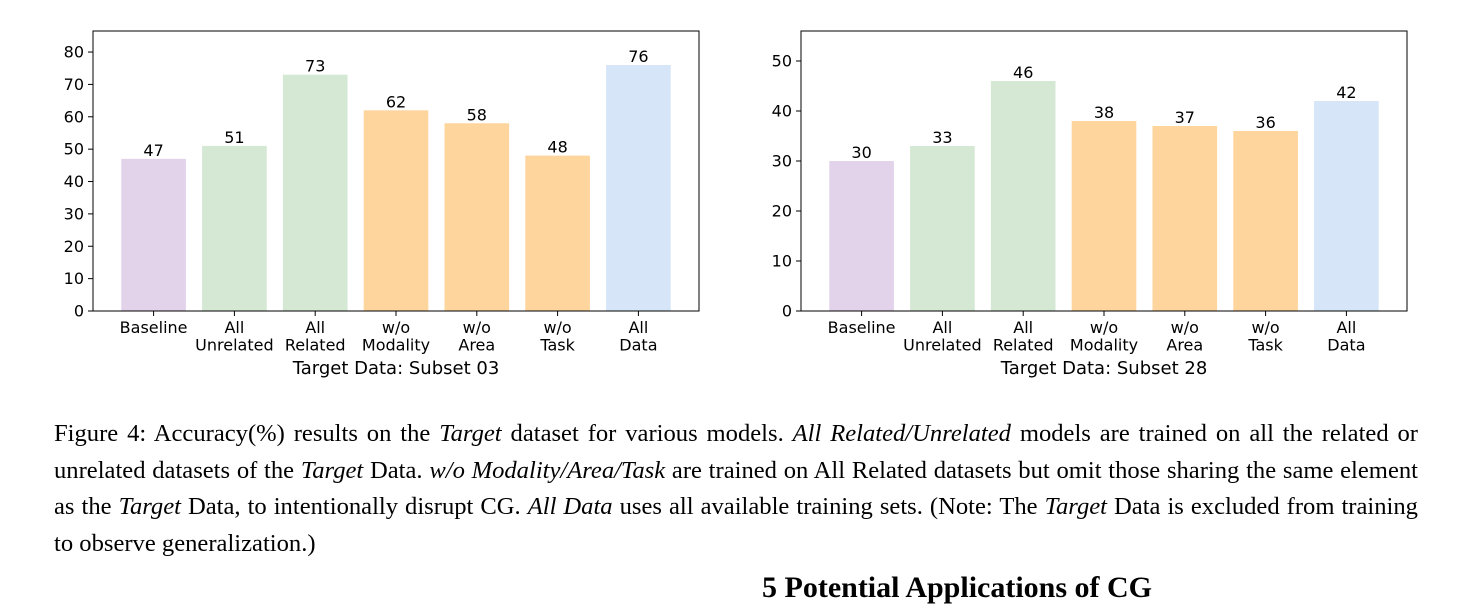 The width and height of the screenshot is (1471, 606). I want to click on y-tick-label: 60, so click(74, 116).